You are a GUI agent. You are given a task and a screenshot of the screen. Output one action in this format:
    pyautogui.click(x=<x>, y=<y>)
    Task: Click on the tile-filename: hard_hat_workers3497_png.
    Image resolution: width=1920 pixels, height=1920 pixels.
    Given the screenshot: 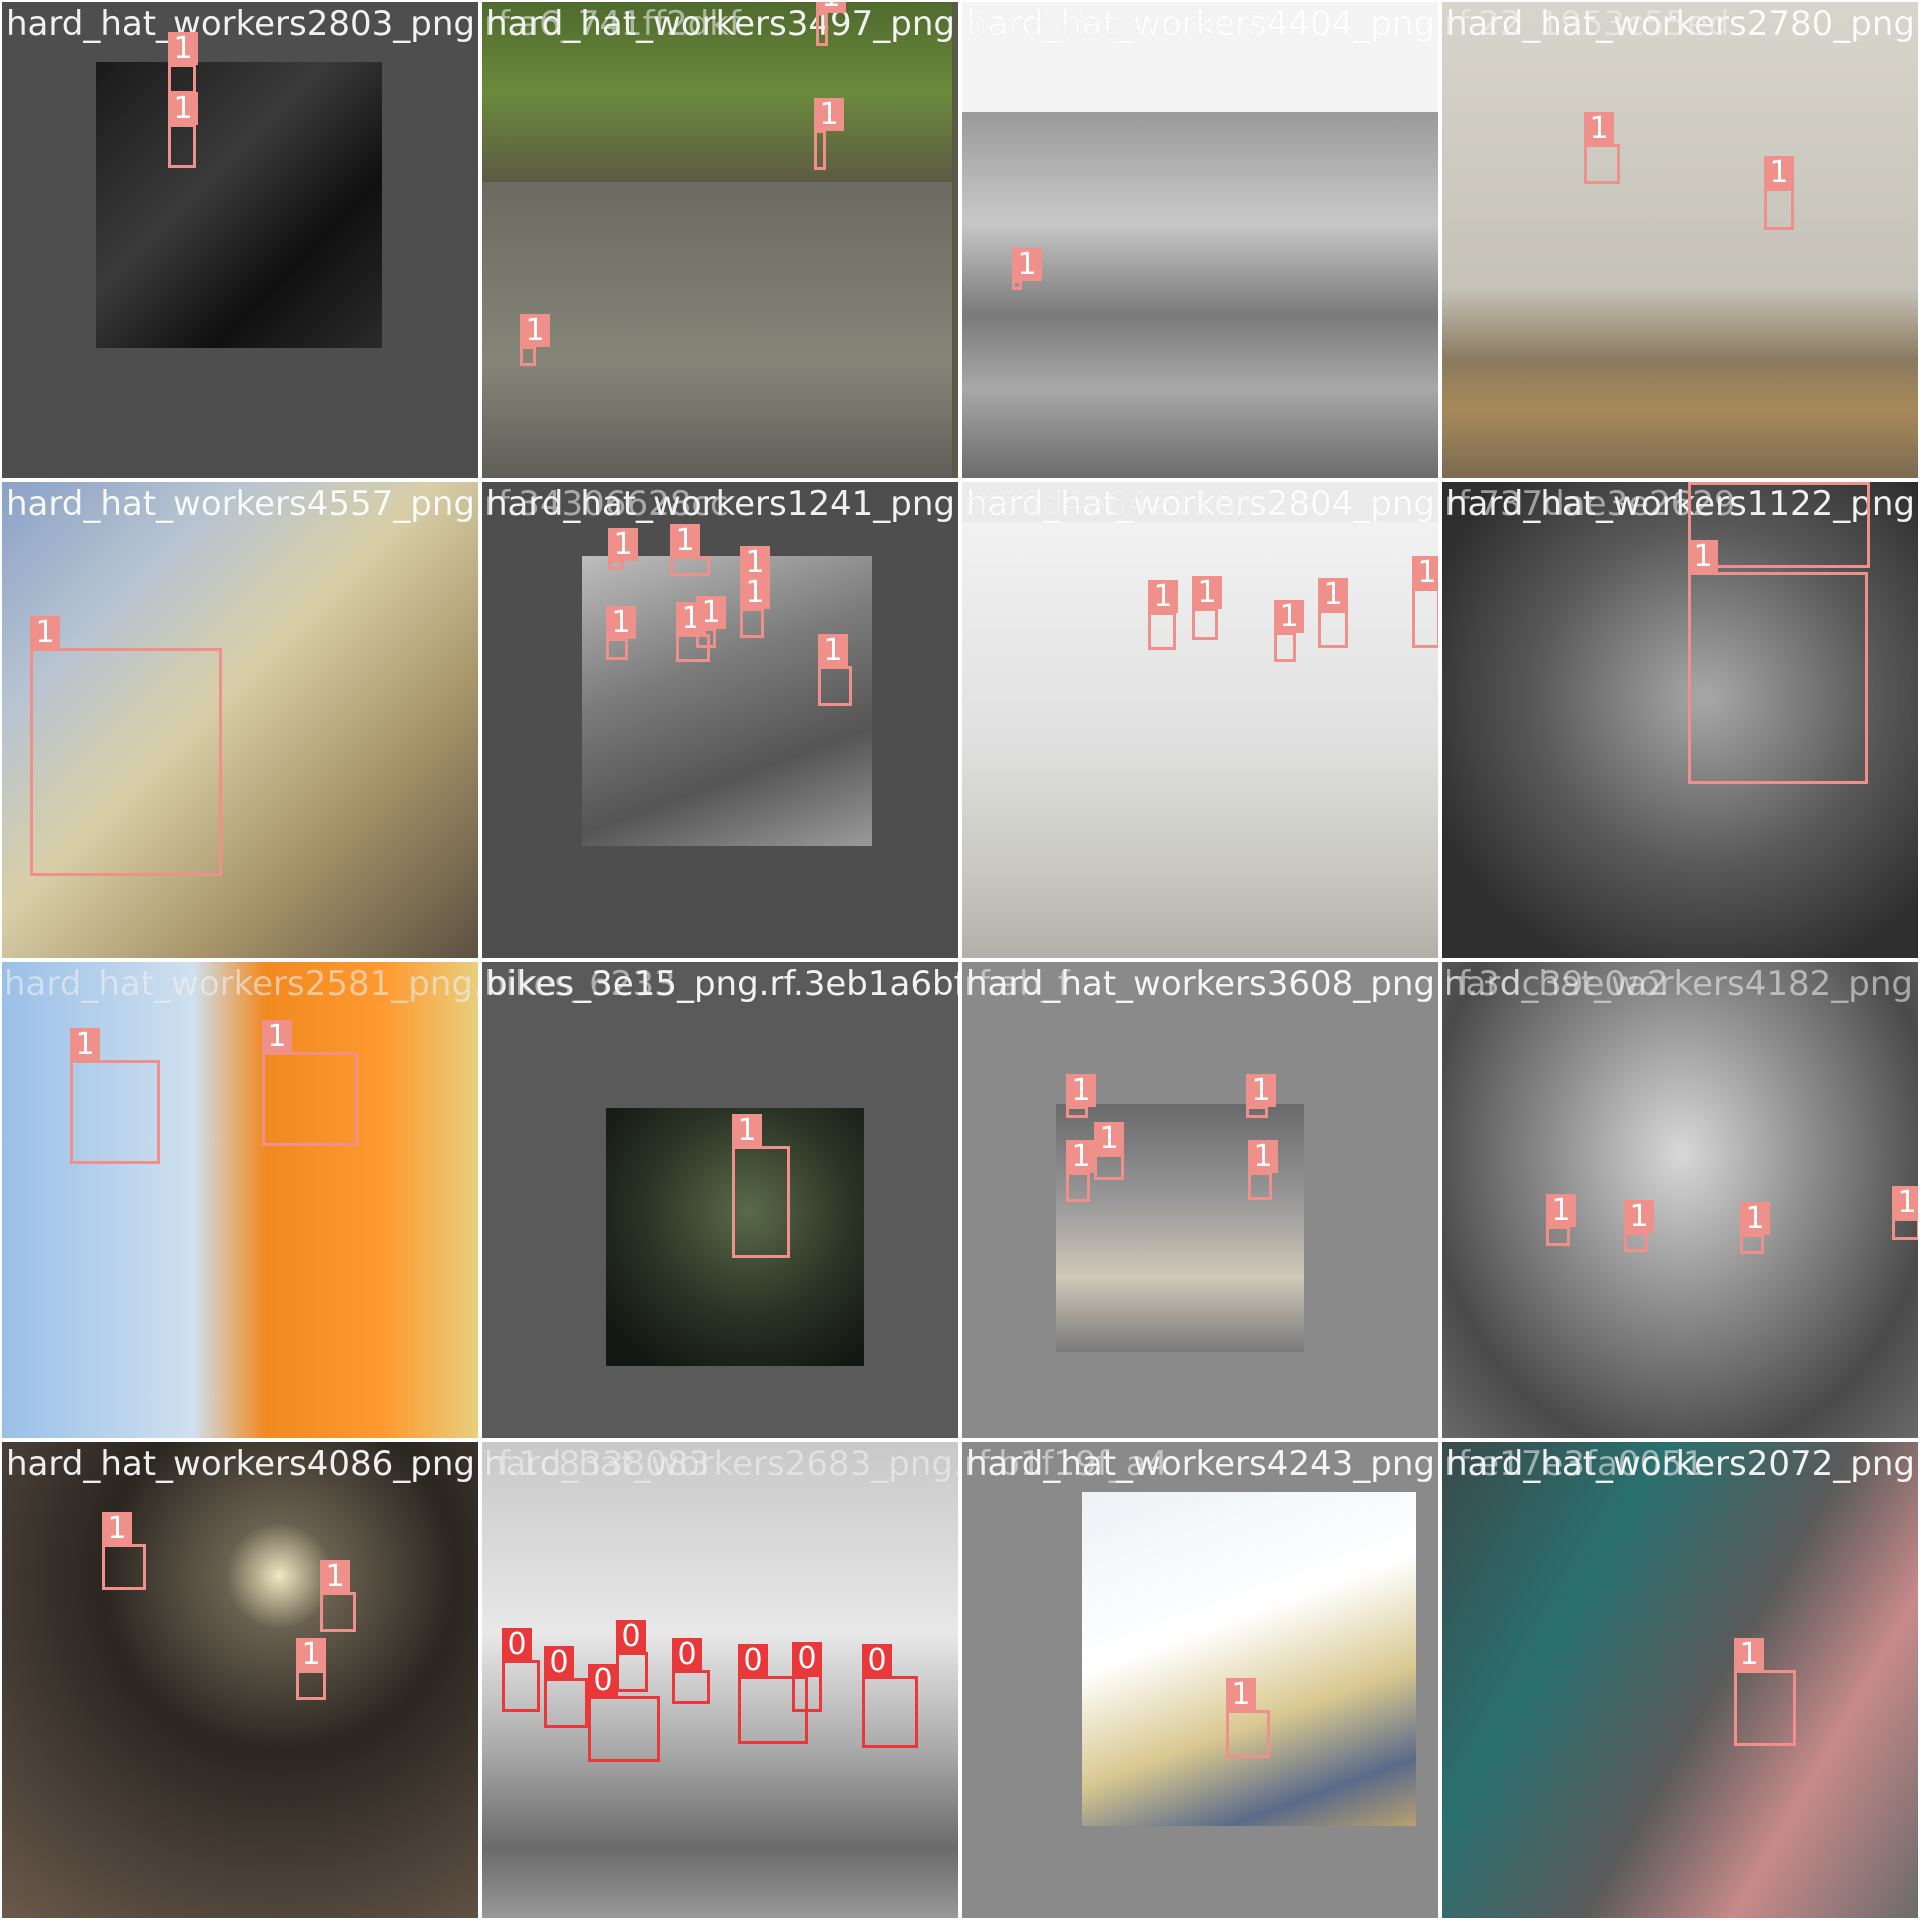 What is the action you would take?
    pyautogui.click(x=723, y=24)
    